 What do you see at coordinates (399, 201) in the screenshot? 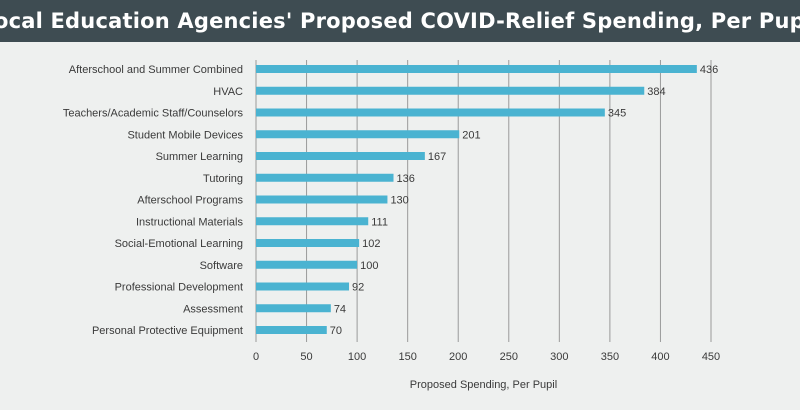
I see `value-label: 130` at bounding box center [399, 201].